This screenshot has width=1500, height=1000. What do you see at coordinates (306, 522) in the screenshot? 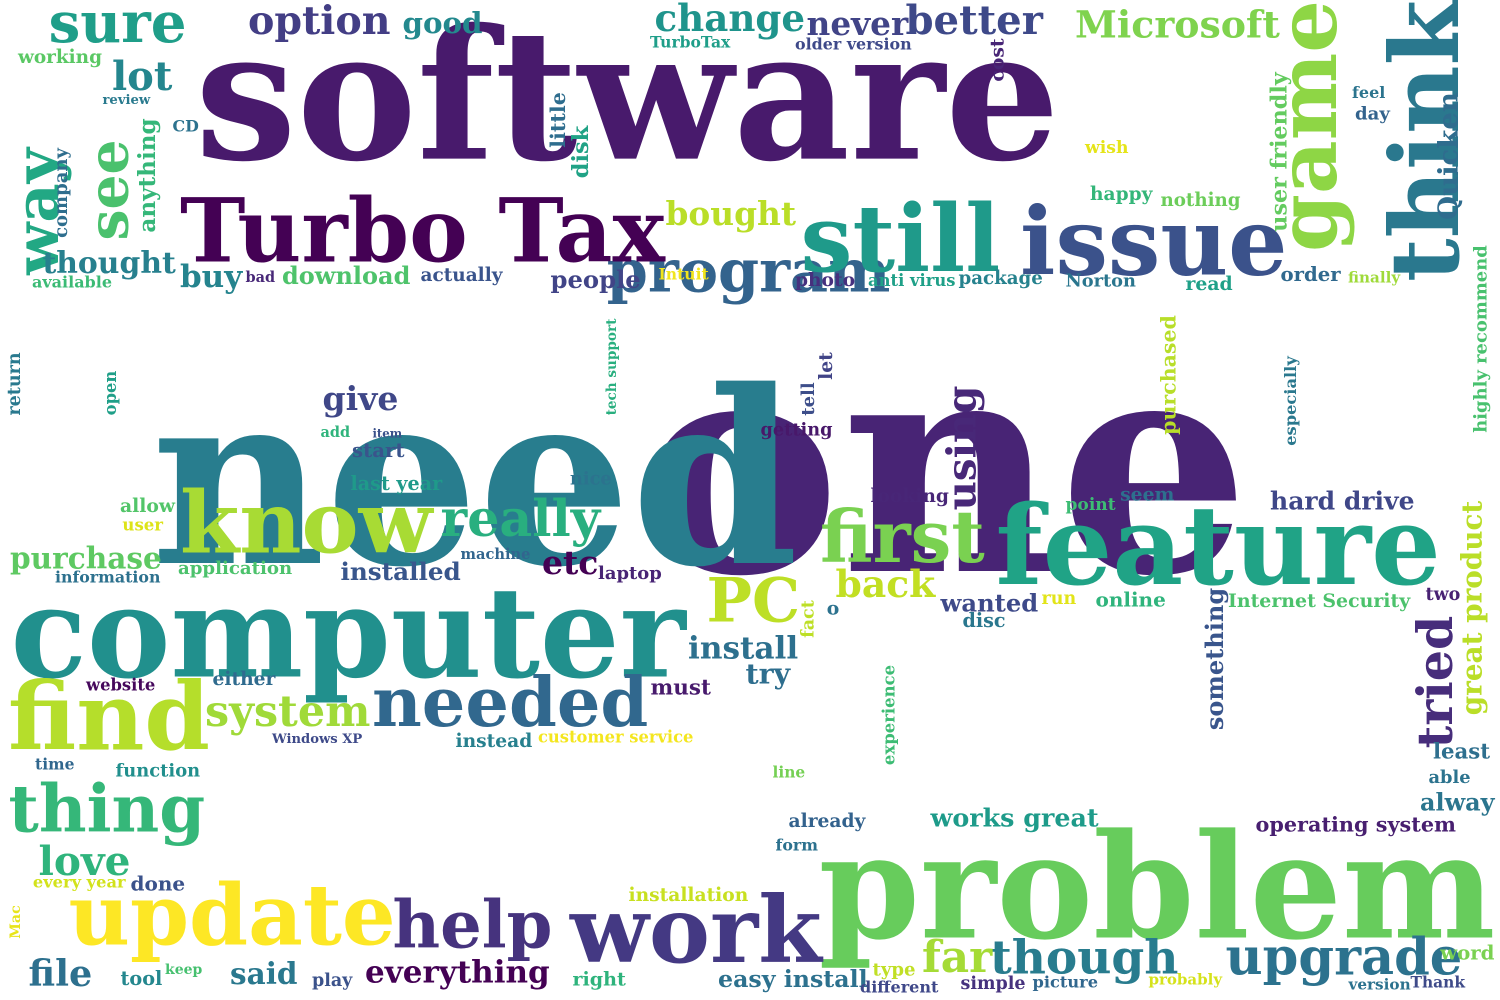
I see `word-know: know` at bounding box center [306, 522].